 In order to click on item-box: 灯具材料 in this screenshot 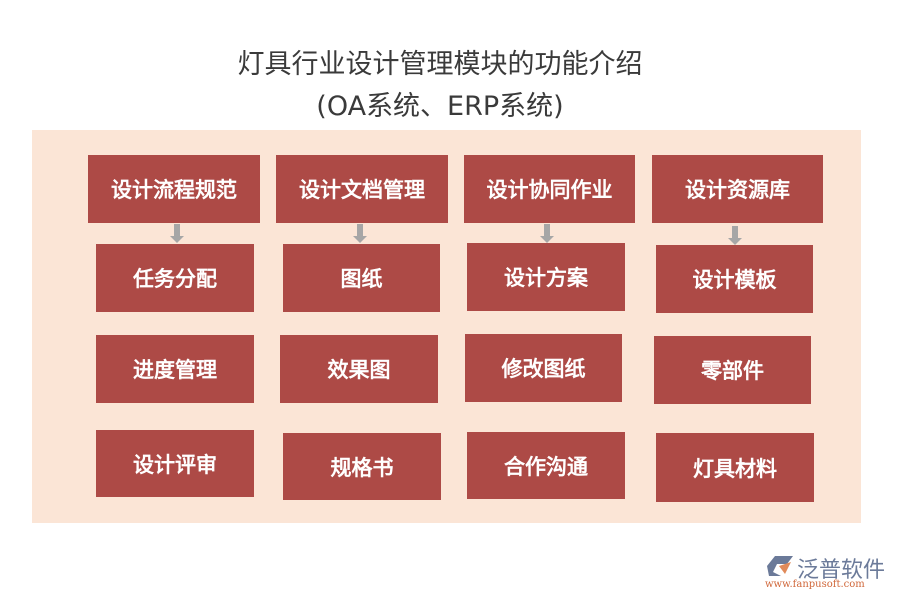, I will do `click(735, 467)`.